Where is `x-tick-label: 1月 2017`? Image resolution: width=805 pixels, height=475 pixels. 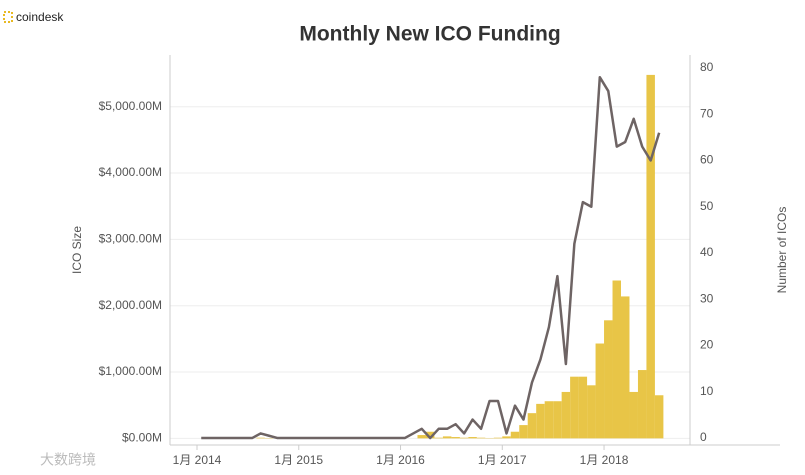
x-tick-label: 1月 2017 is located at coordinates (502, 460).